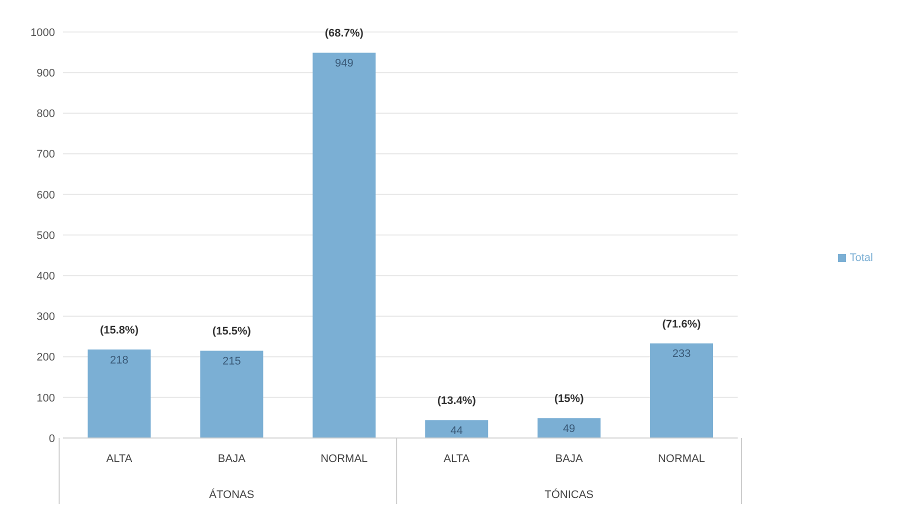 This screenshot has height=515, width=899. Describe the element at coordinates (45, 154) in the screenshot. I see `y-tick-label: 700` at that location.